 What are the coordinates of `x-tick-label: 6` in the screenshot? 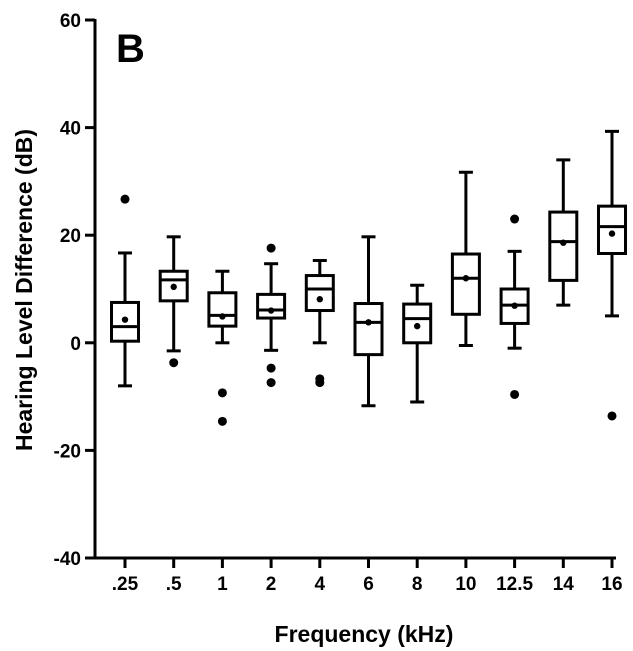 It's located at (368, 584).